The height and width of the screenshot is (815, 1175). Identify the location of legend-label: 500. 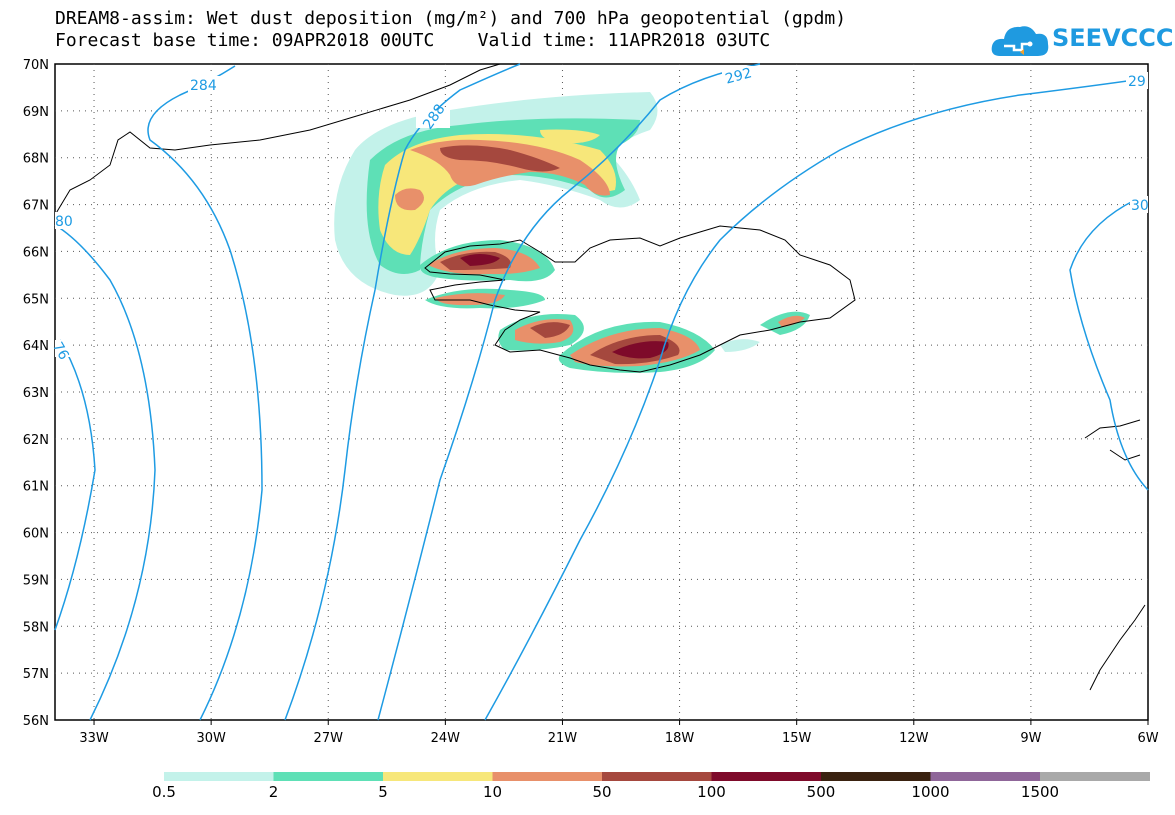
(821, 792).